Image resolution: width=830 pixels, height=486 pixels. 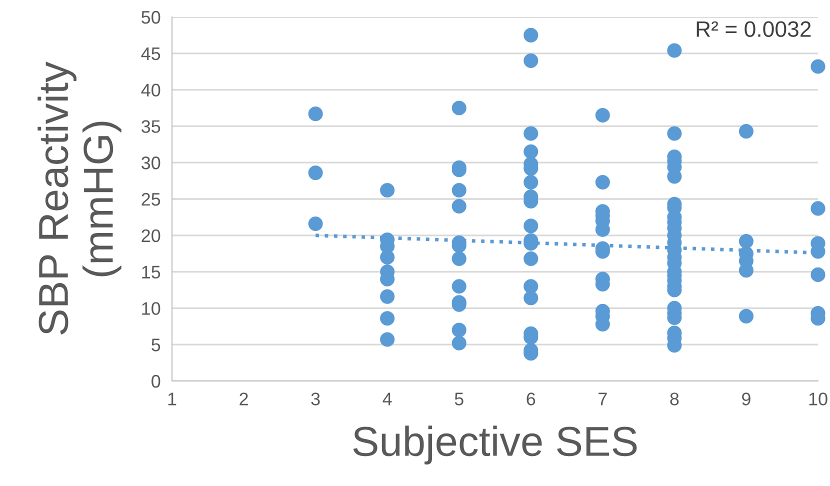 I want to click on y-tick-label: 10, so click(x=151, y=308).